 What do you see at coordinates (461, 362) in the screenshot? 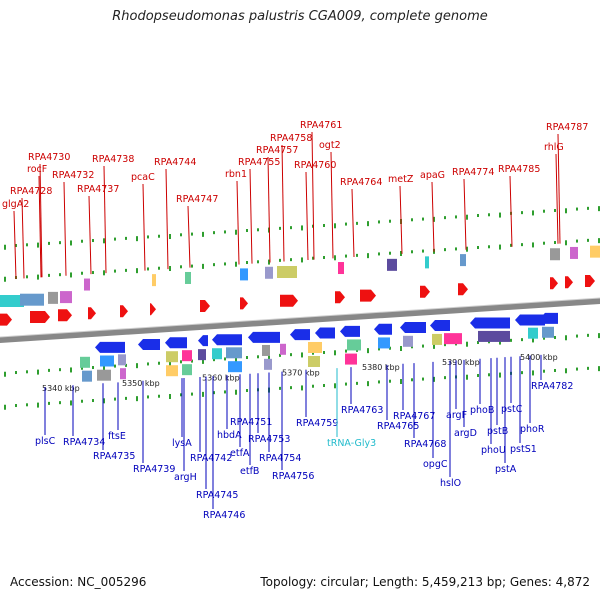
I see `scale-tick-label: 5390 kbp` at bounding box center [461, 362].